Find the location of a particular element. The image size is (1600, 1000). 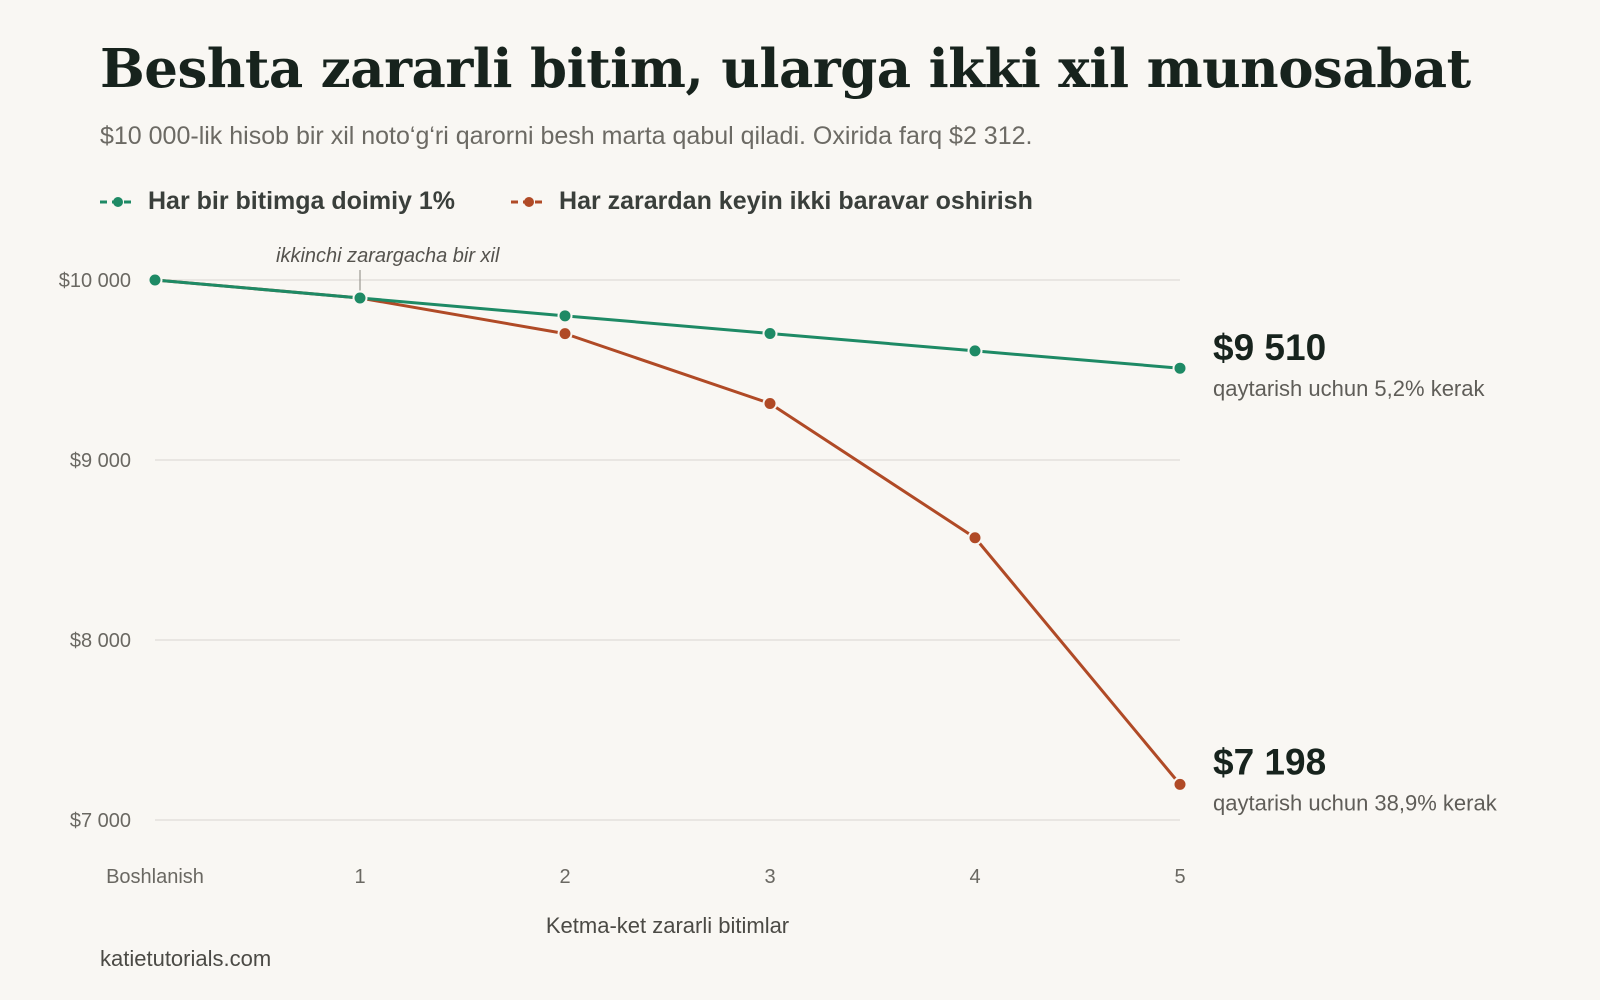

legend-label-fixed: Har bir bitimga doimiy 1% is located at coordinates (302, 201).